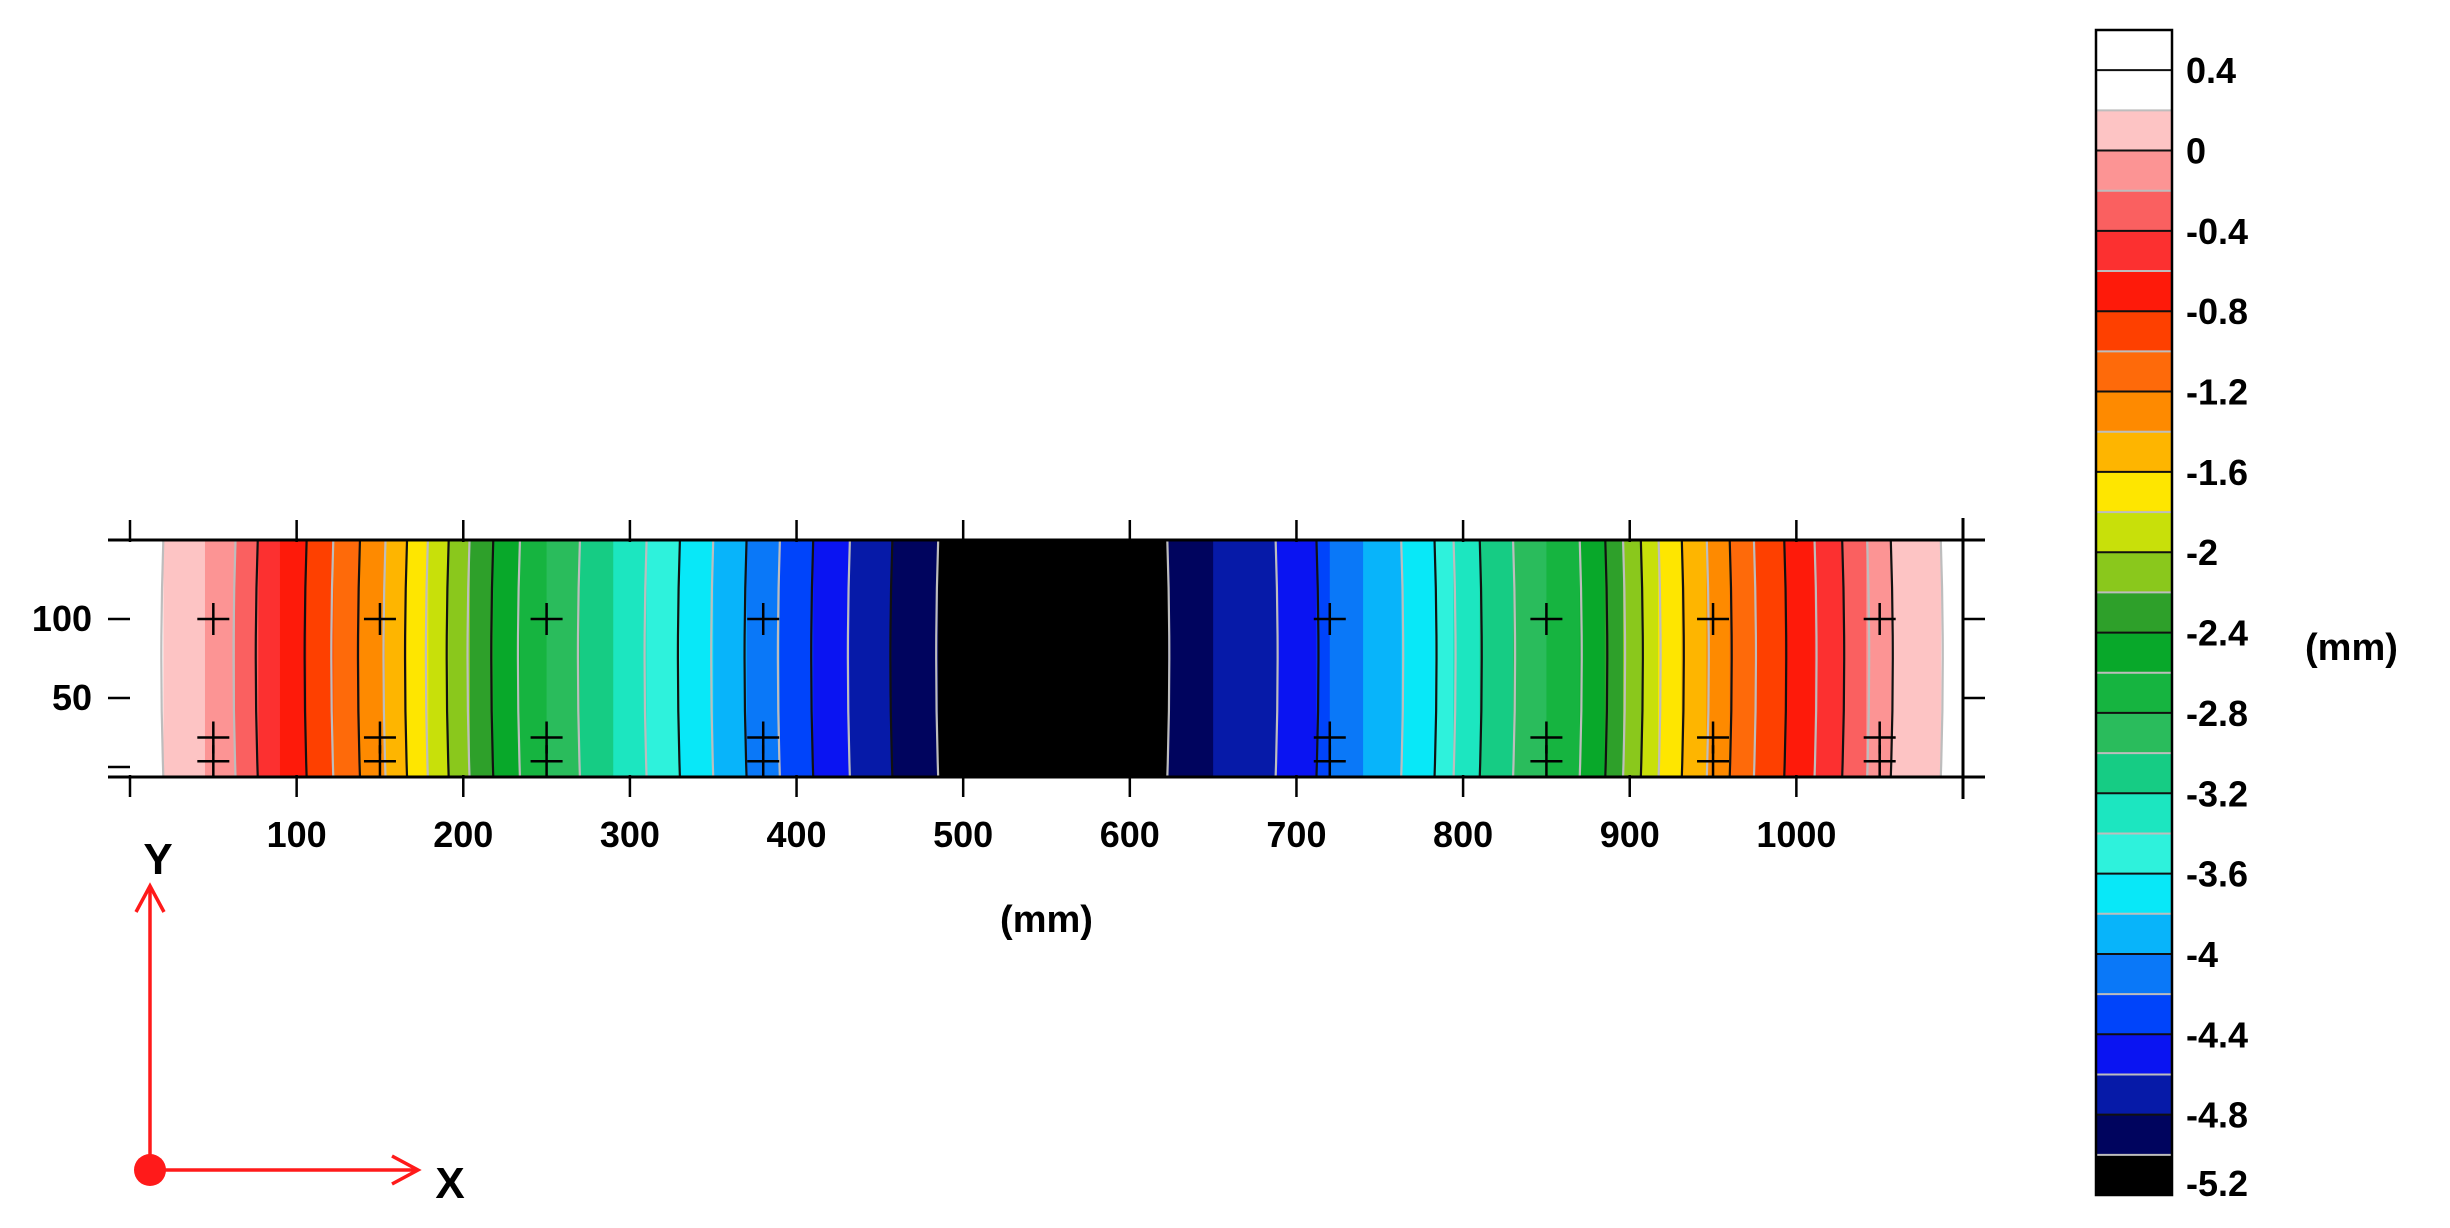  Describe the element at coordinates (1296, 834) in the screenshot. I see `x-tick-label: 700` at that location.